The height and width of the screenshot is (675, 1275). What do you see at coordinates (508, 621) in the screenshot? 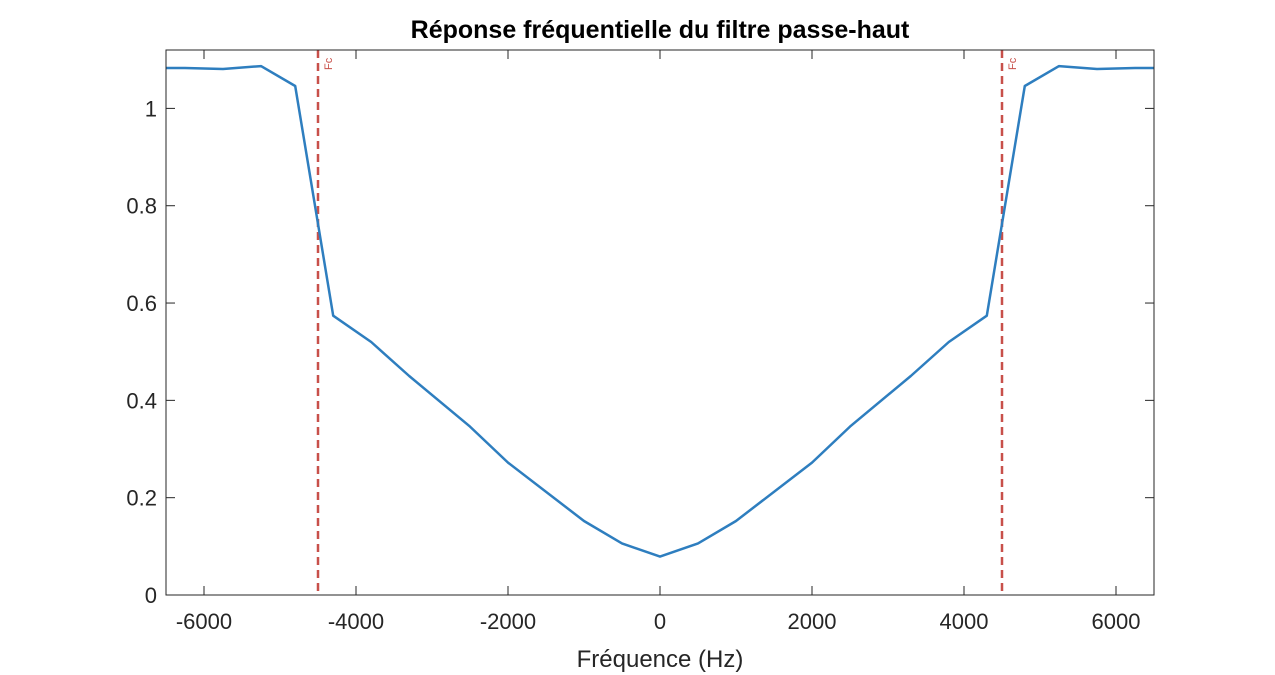
I see `x-tick-label: -2000` at bounding box center [508, 621].